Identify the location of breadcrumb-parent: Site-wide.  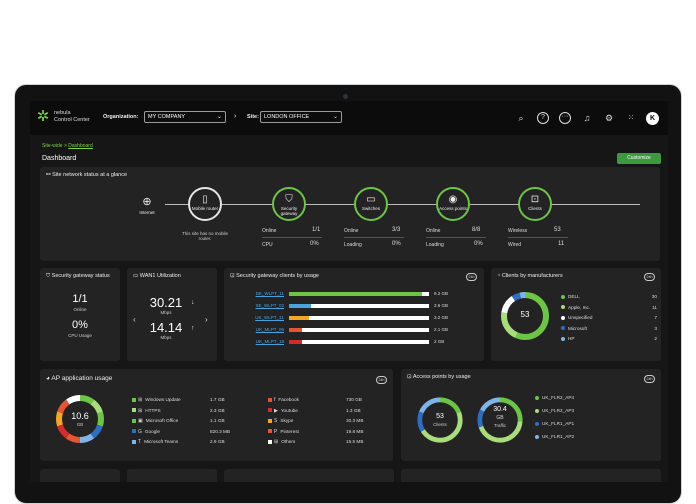
(52, 146).